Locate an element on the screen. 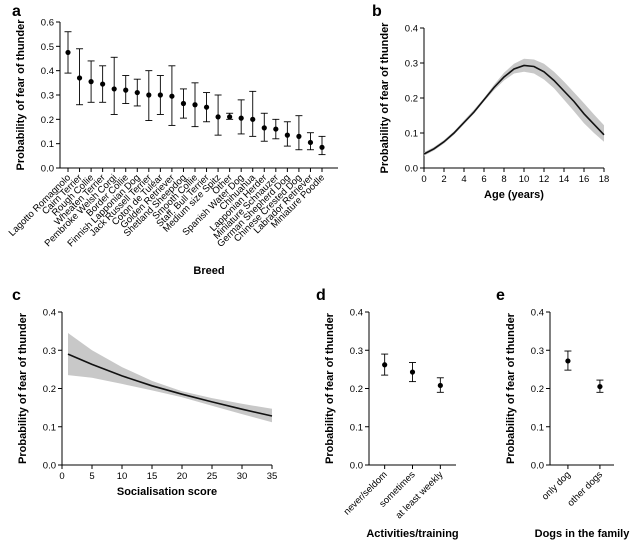 This screenshot has width=640, height=543. x-tick-label: 6 is located at coordinates (483, 179).